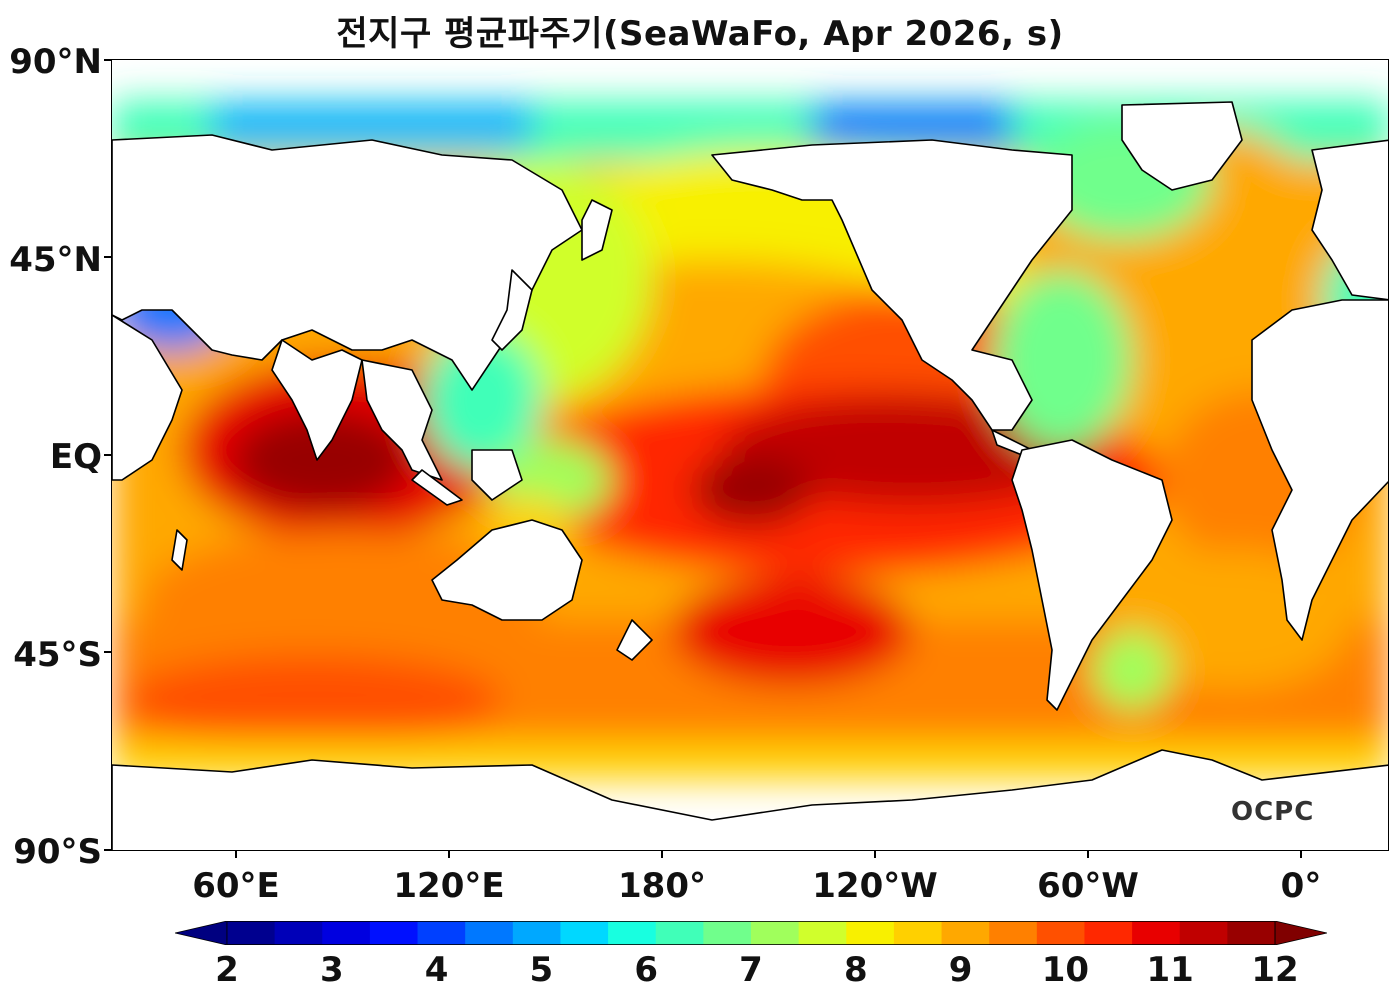 This screenshot has height=1005, width=1400. I want to click on lat-label-45n: 45°N, so click(55, 260).